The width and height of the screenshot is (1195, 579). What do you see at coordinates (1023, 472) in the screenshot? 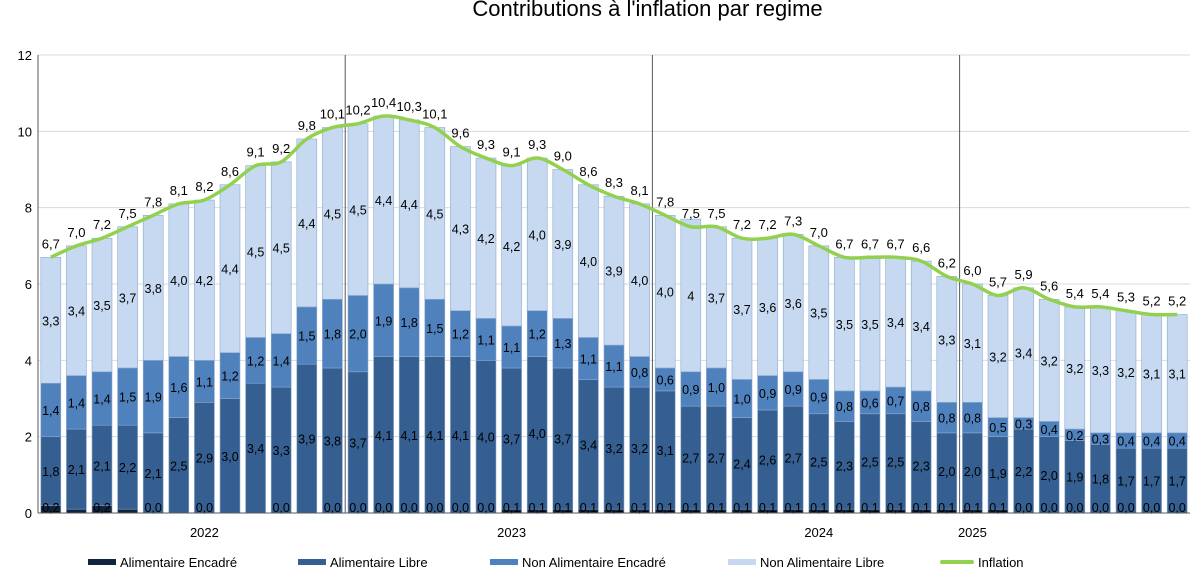
I see `label-alimentaire-libre: 2,2` at bounding box center [1023, 472].